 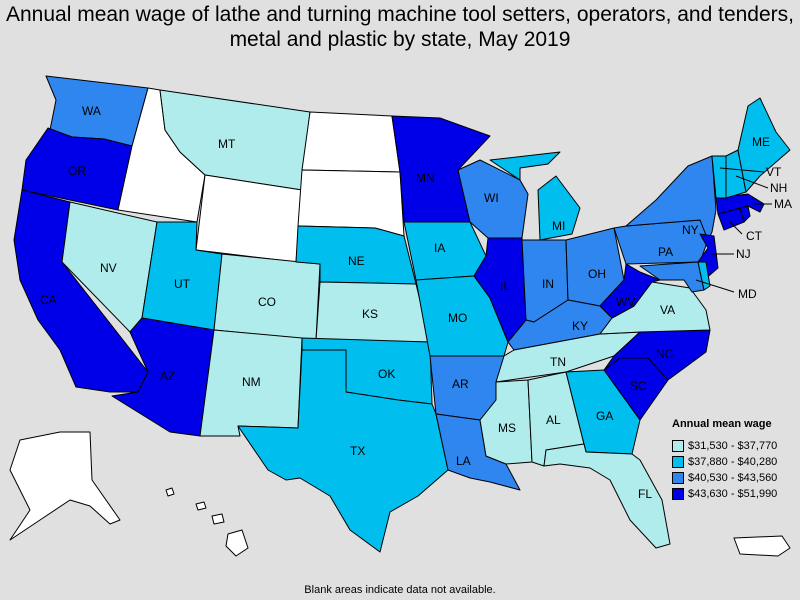 I want to click on label-MI: MI, so click(x=558, y=226).